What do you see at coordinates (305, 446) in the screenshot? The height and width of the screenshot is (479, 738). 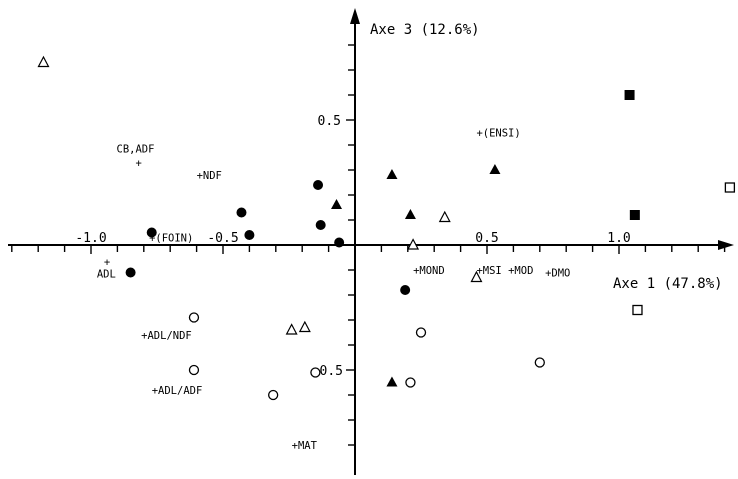 I see `variable-label: +MAT` at bounding box center [305, 446].